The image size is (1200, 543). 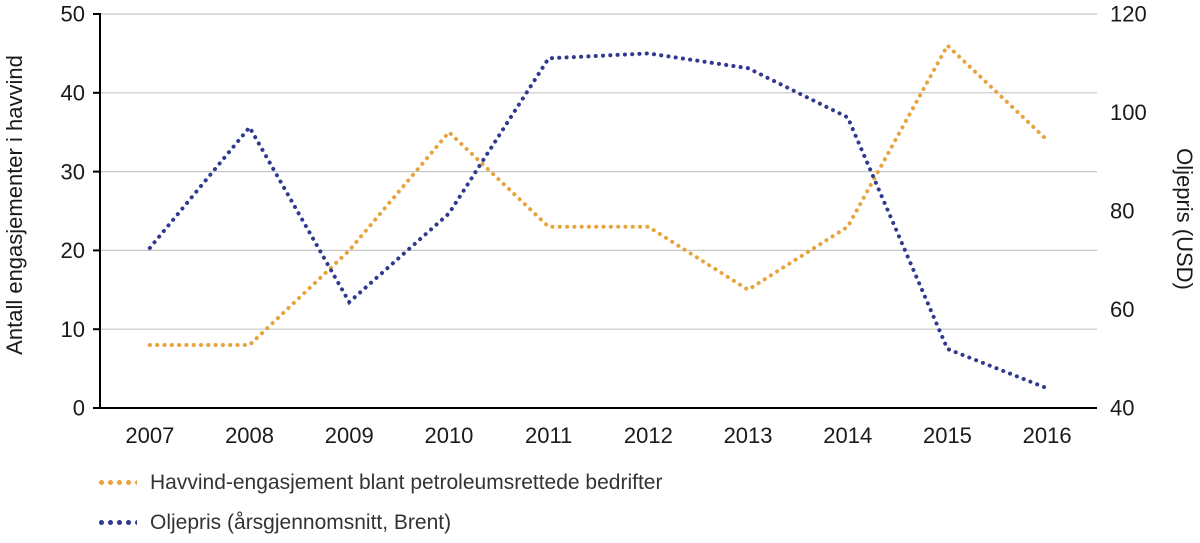 What do you see at coordinates (301, 523) in the screenshot?
I see `legend-label-oil-price: Oljepris (årsgjennomsnitt, Brent)` at bounding box center [301, 523].